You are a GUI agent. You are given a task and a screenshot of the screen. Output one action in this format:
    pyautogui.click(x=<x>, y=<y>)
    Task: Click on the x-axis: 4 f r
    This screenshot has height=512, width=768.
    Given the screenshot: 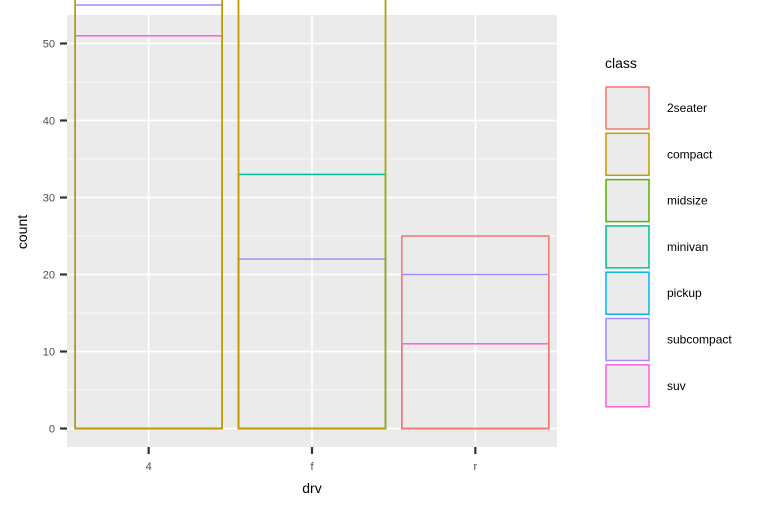 What is the action you would take?
    pyautogui.click(x=311, y=460)
    